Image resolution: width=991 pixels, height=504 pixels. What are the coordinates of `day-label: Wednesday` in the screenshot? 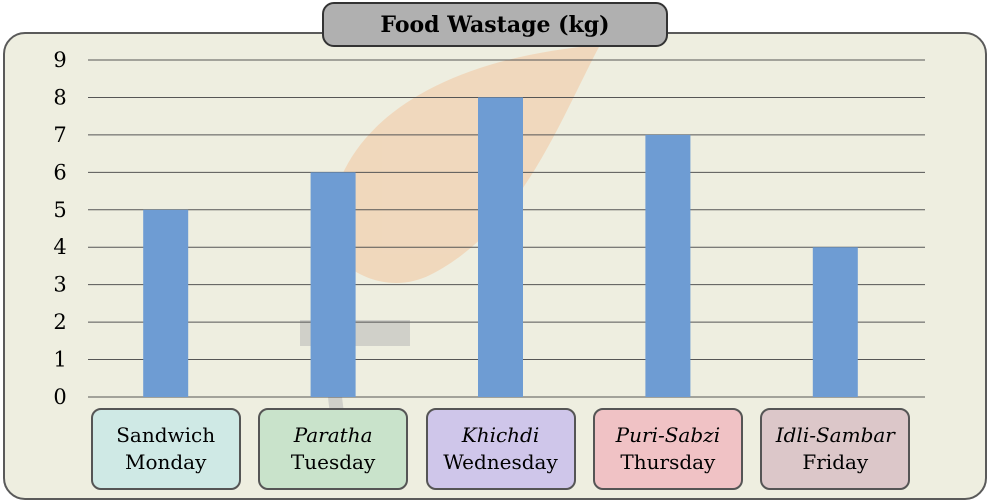 It's located at (500, 462).